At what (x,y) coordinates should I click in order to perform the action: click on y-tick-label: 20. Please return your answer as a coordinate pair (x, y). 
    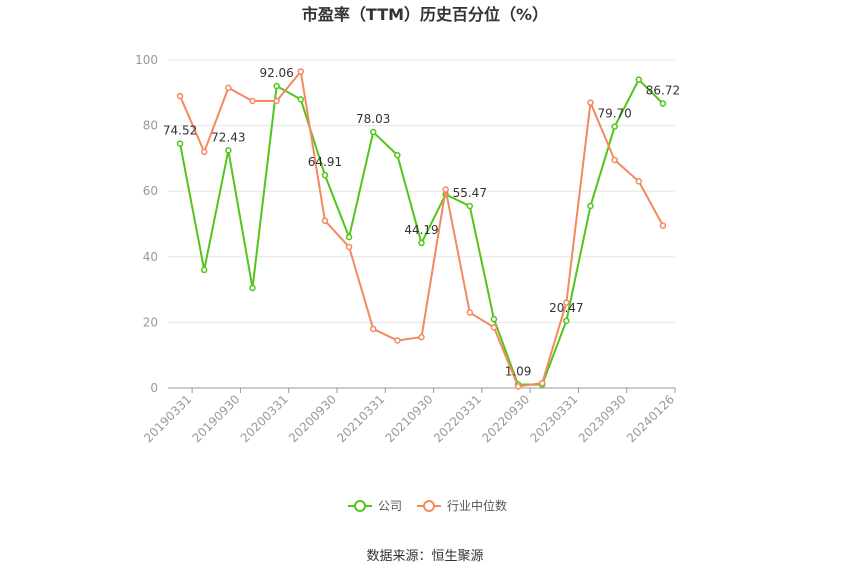
    Looking at the image, I should click on (150, 322).